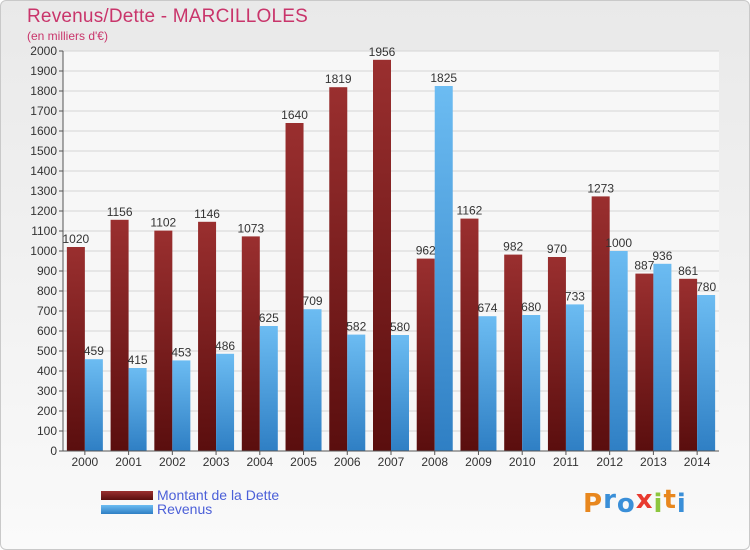  Describe the element at coordinates (93, 405) in the screenshot. I see `bar-revenue-2000` at that location.